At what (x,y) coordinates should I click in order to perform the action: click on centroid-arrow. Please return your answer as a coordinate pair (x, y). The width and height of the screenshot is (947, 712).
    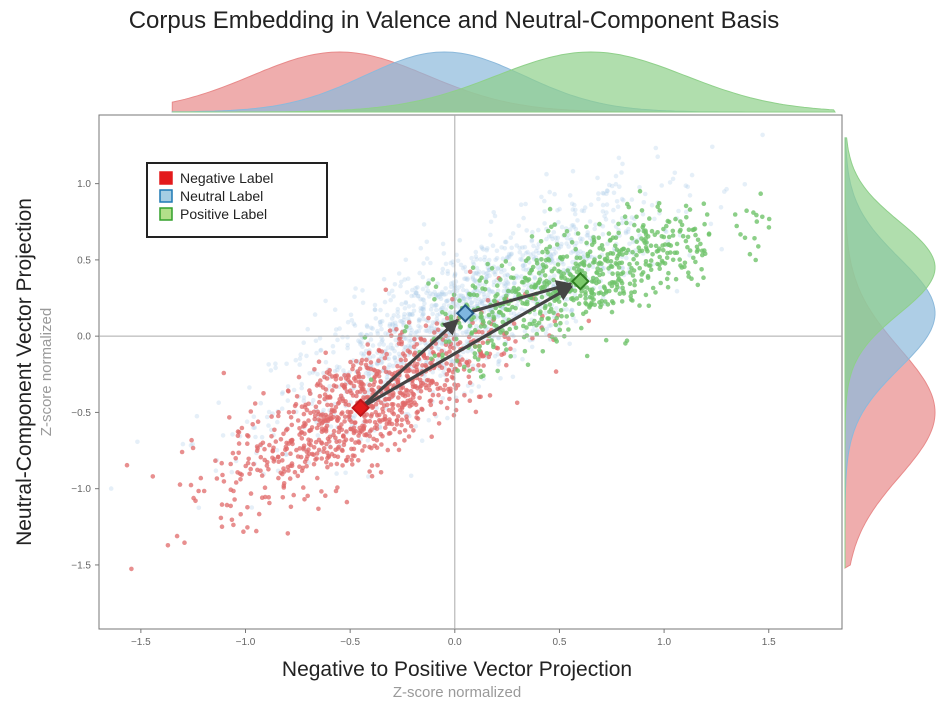
    Looking at the image, I should click on (521, 297).